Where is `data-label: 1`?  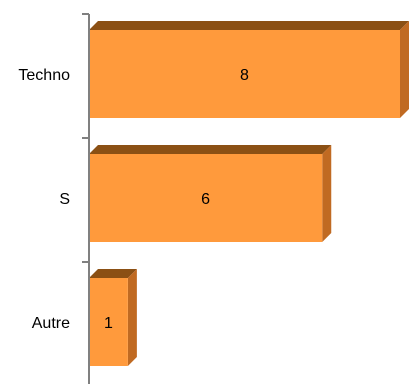
data-label: 1 is located at coordinates (108, 323).